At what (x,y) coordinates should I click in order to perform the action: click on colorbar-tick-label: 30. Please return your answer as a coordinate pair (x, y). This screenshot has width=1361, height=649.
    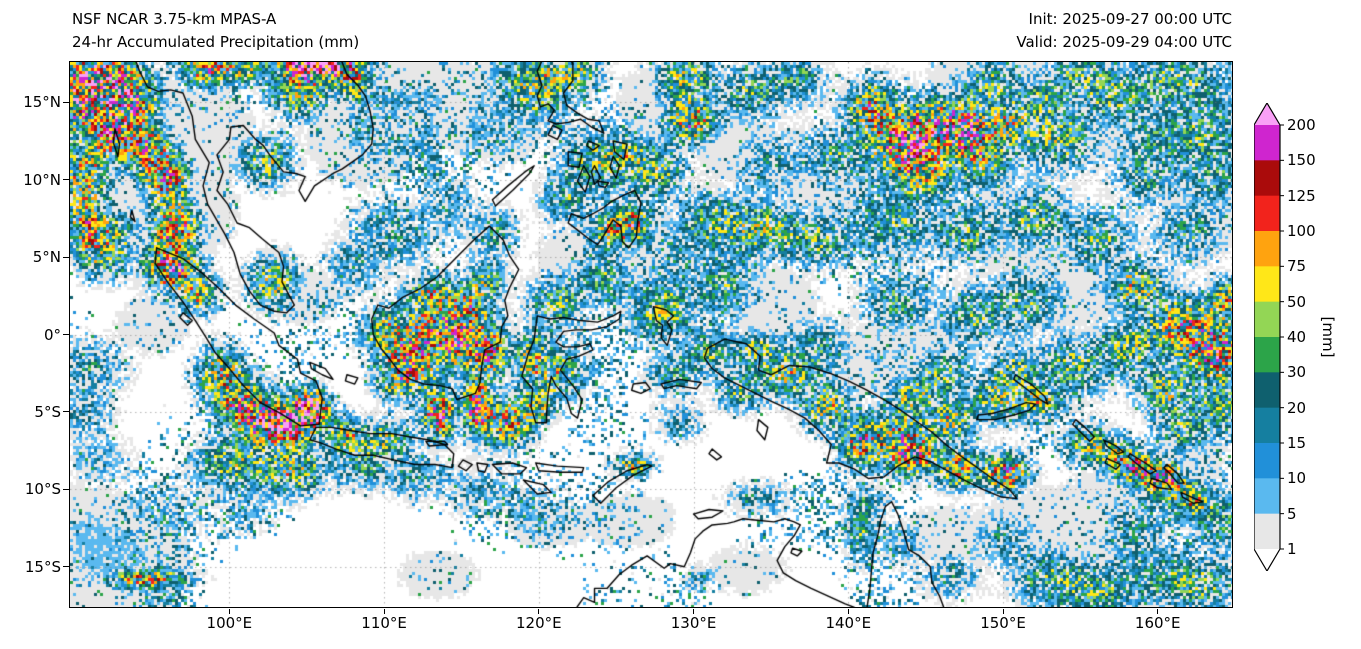
    Looking at the image, I should click on (1297, 372).